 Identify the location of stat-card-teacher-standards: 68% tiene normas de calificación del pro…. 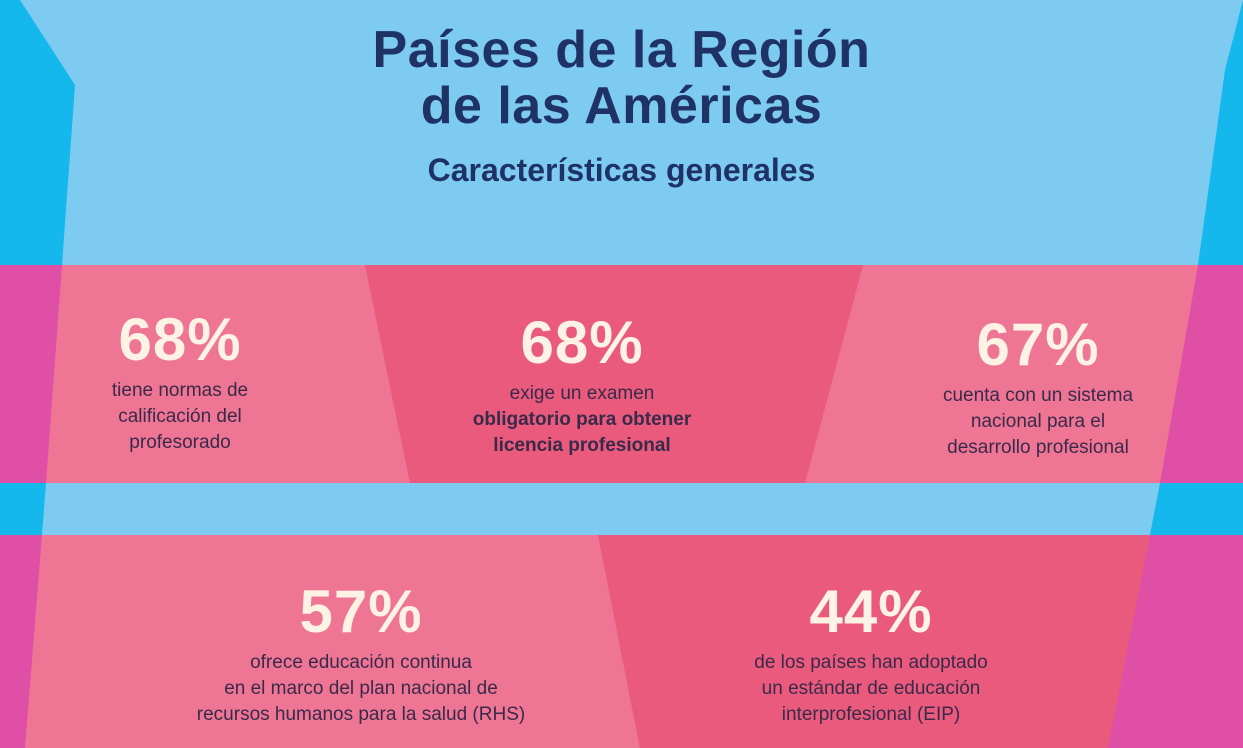
(180, 383).